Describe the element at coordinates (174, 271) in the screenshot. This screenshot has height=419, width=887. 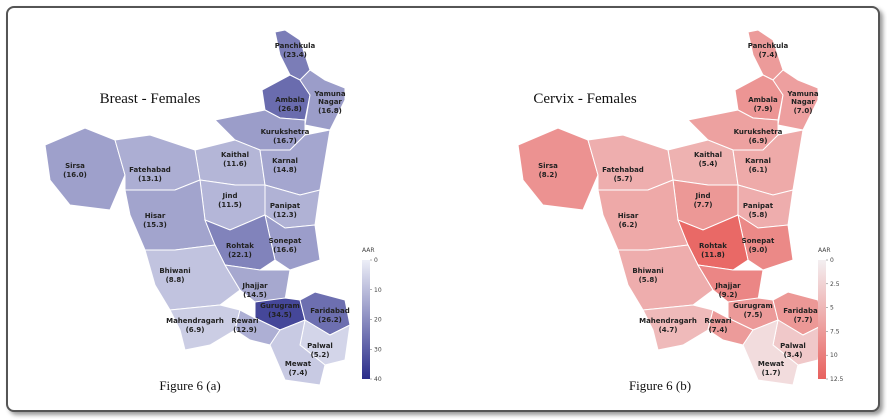
I see `district-name: Bhiwani` at that location.